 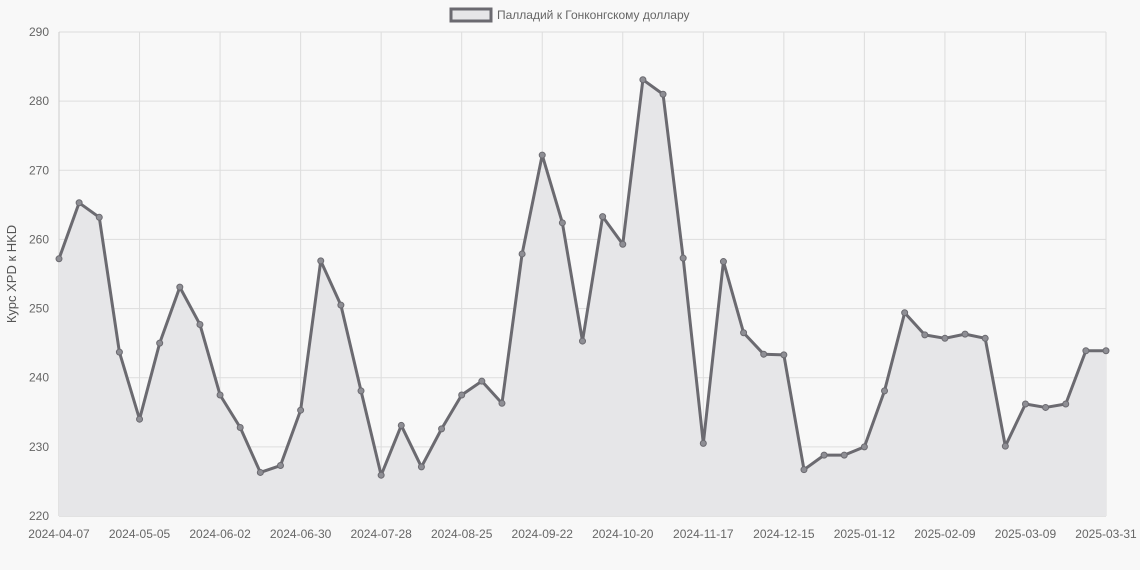 I want to click on x-tick-label: 2024-04-07, so click(x=59, y=534).